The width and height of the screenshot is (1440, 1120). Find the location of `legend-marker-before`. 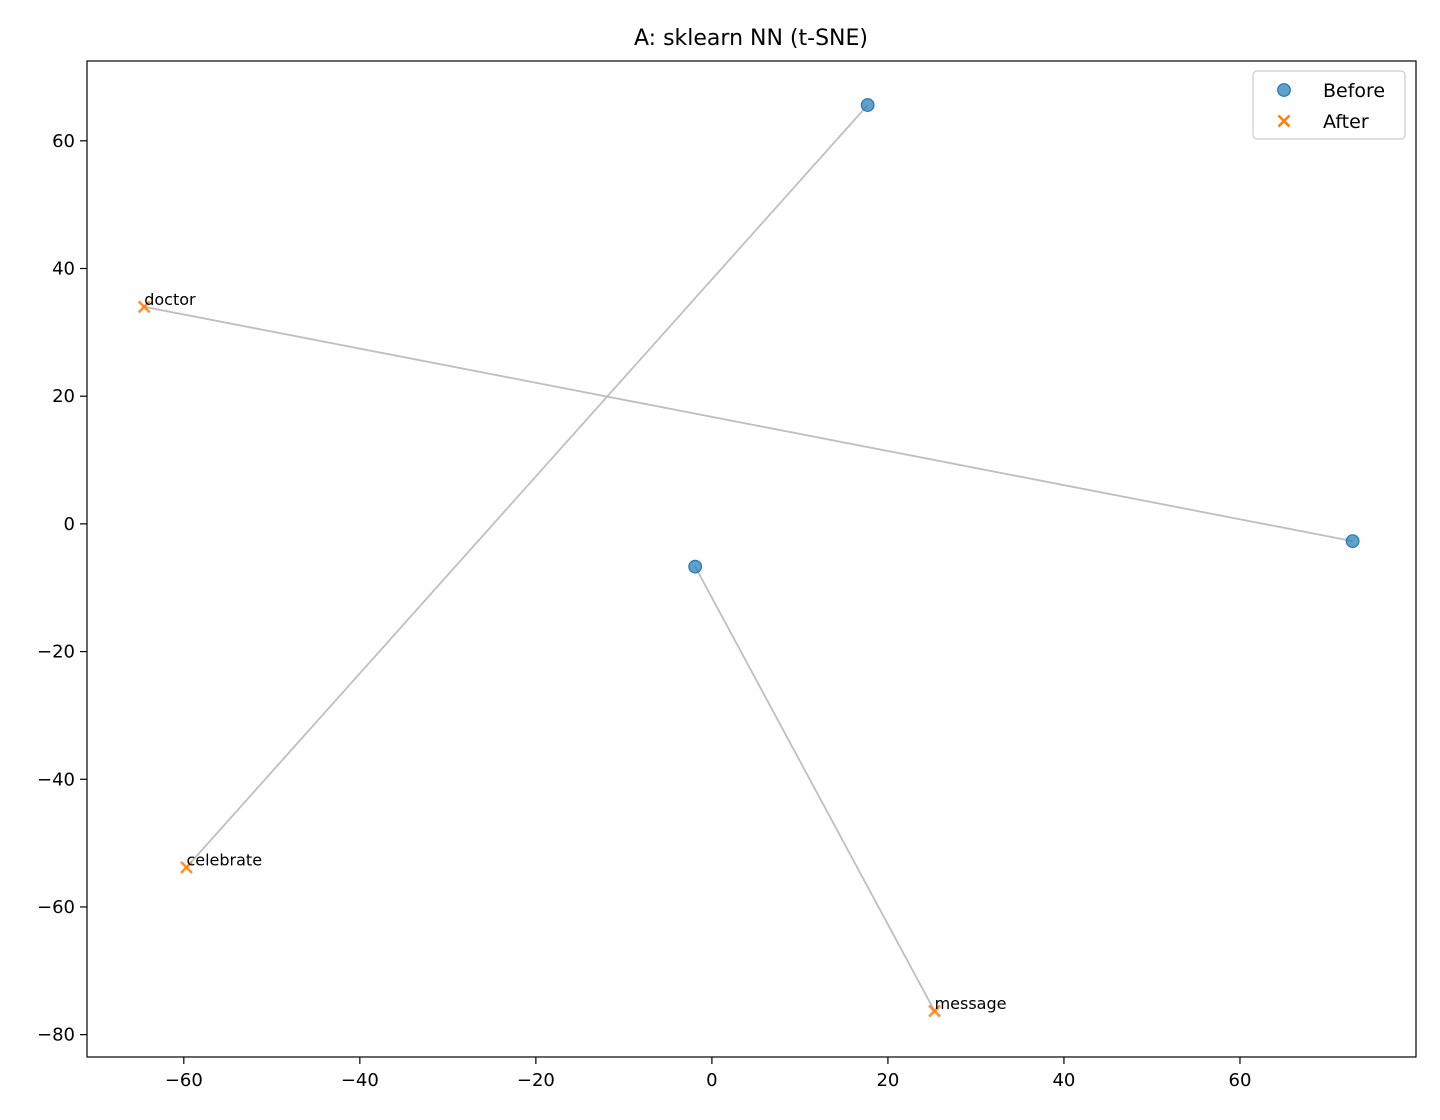

legend-marker-before is located at coordinates (1284, 90).